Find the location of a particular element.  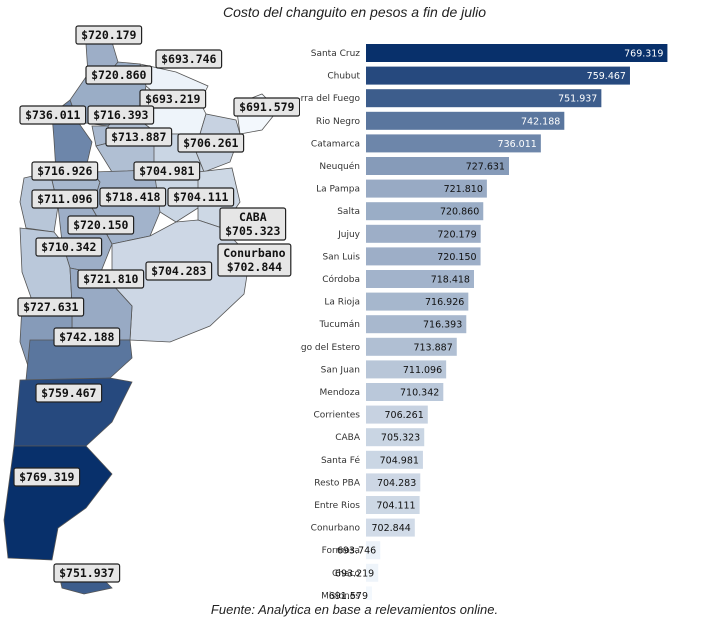

map-label-text: $759.467 is located at coordinates (68, 393).